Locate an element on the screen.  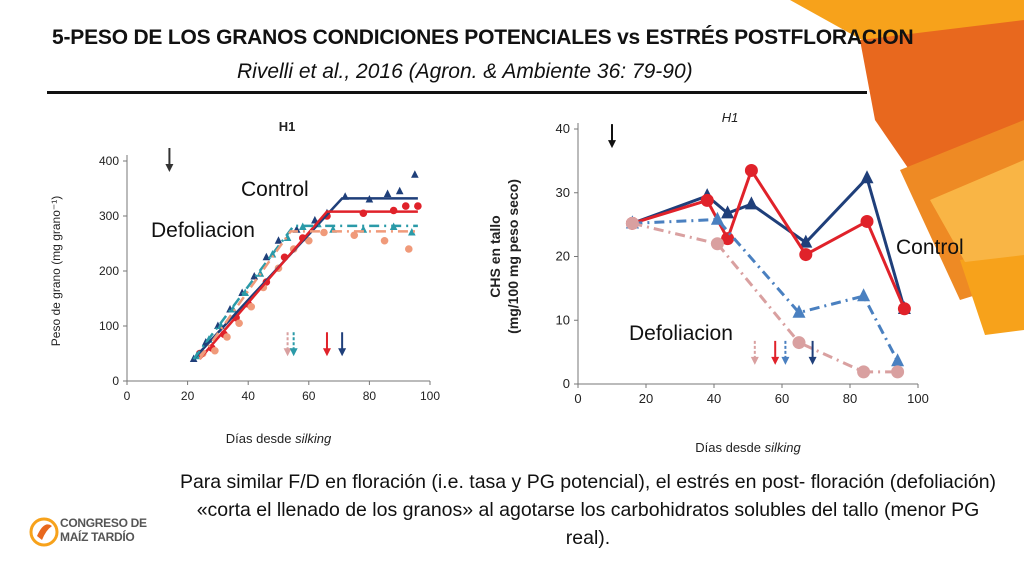
chart2-x-label: Días desde silking is located at coordinates (748, 447).